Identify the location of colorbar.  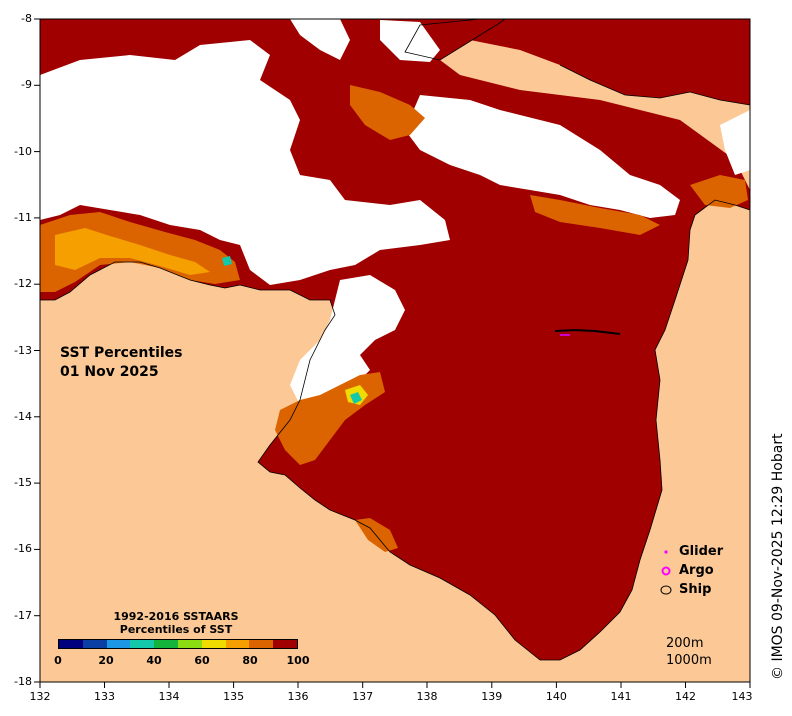
(178, 644).